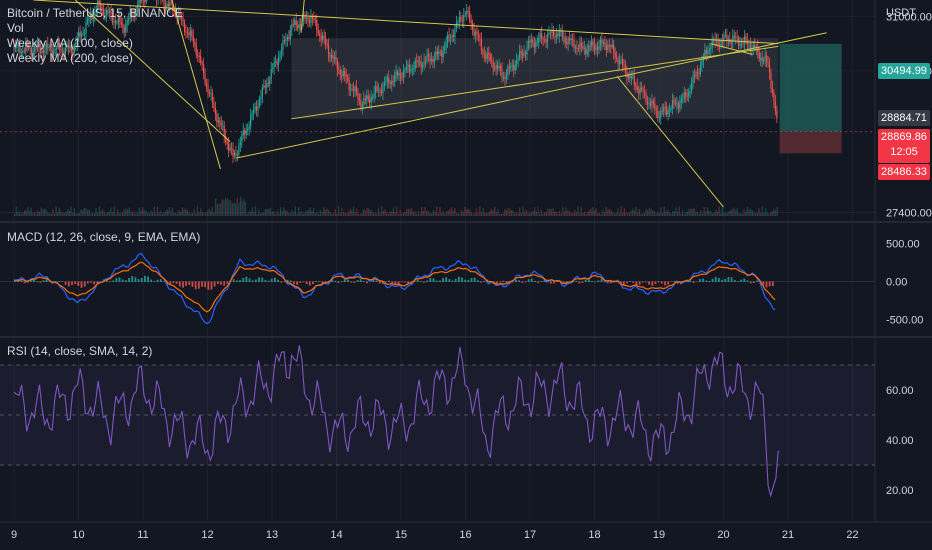 This screenshot has height=550, width=932. I want to click on macd-label: MACD (12, 26, close, 9, EMA, EMA), so click(104, 237).